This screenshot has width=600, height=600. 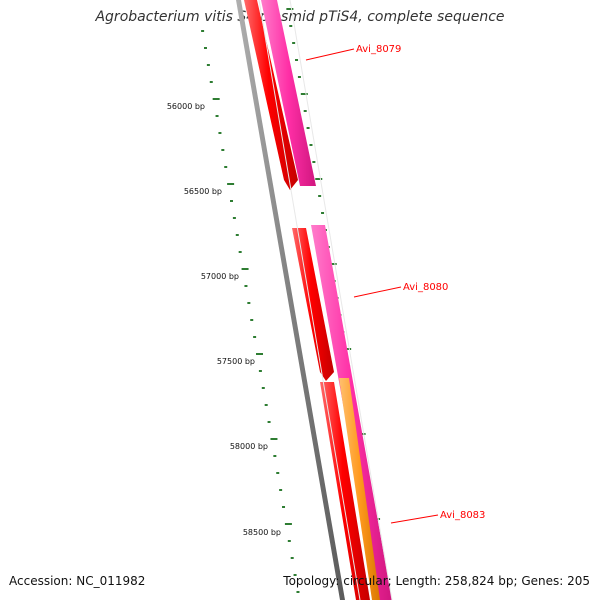 I want to click on ruler-label-56500: 56500 bp, so click(x=203, y=191).